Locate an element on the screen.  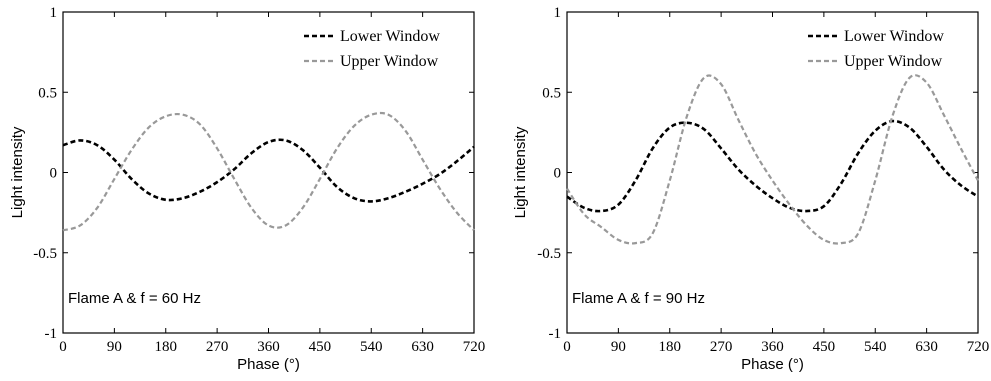
chart-annotation: Flame A & f = 90 Hz is located at coordinates (638, 298).